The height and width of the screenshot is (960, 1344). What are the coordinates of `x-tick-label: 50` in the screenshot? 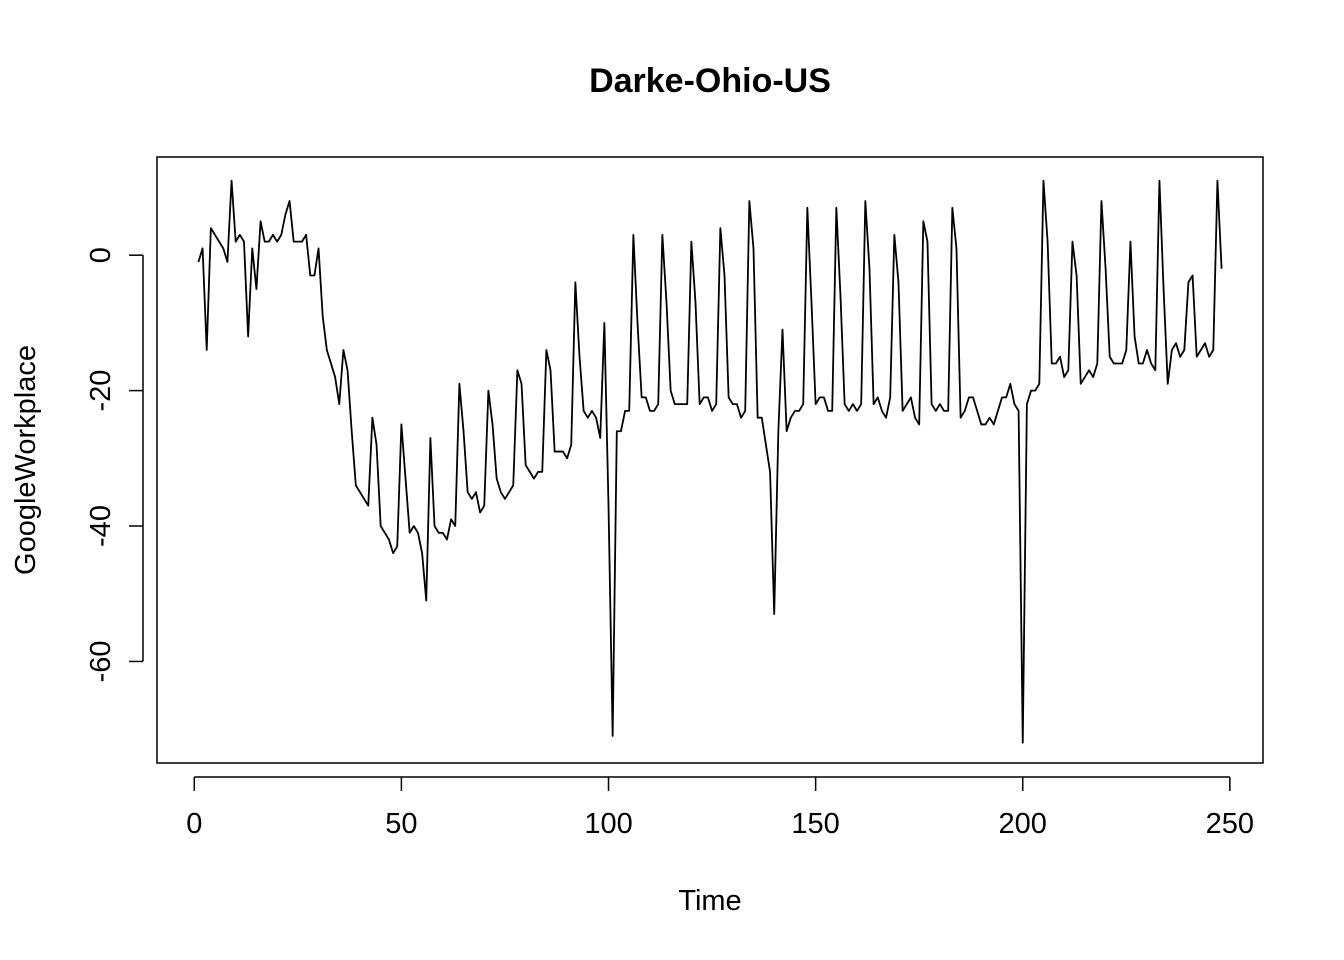 It's located at (401, 824).